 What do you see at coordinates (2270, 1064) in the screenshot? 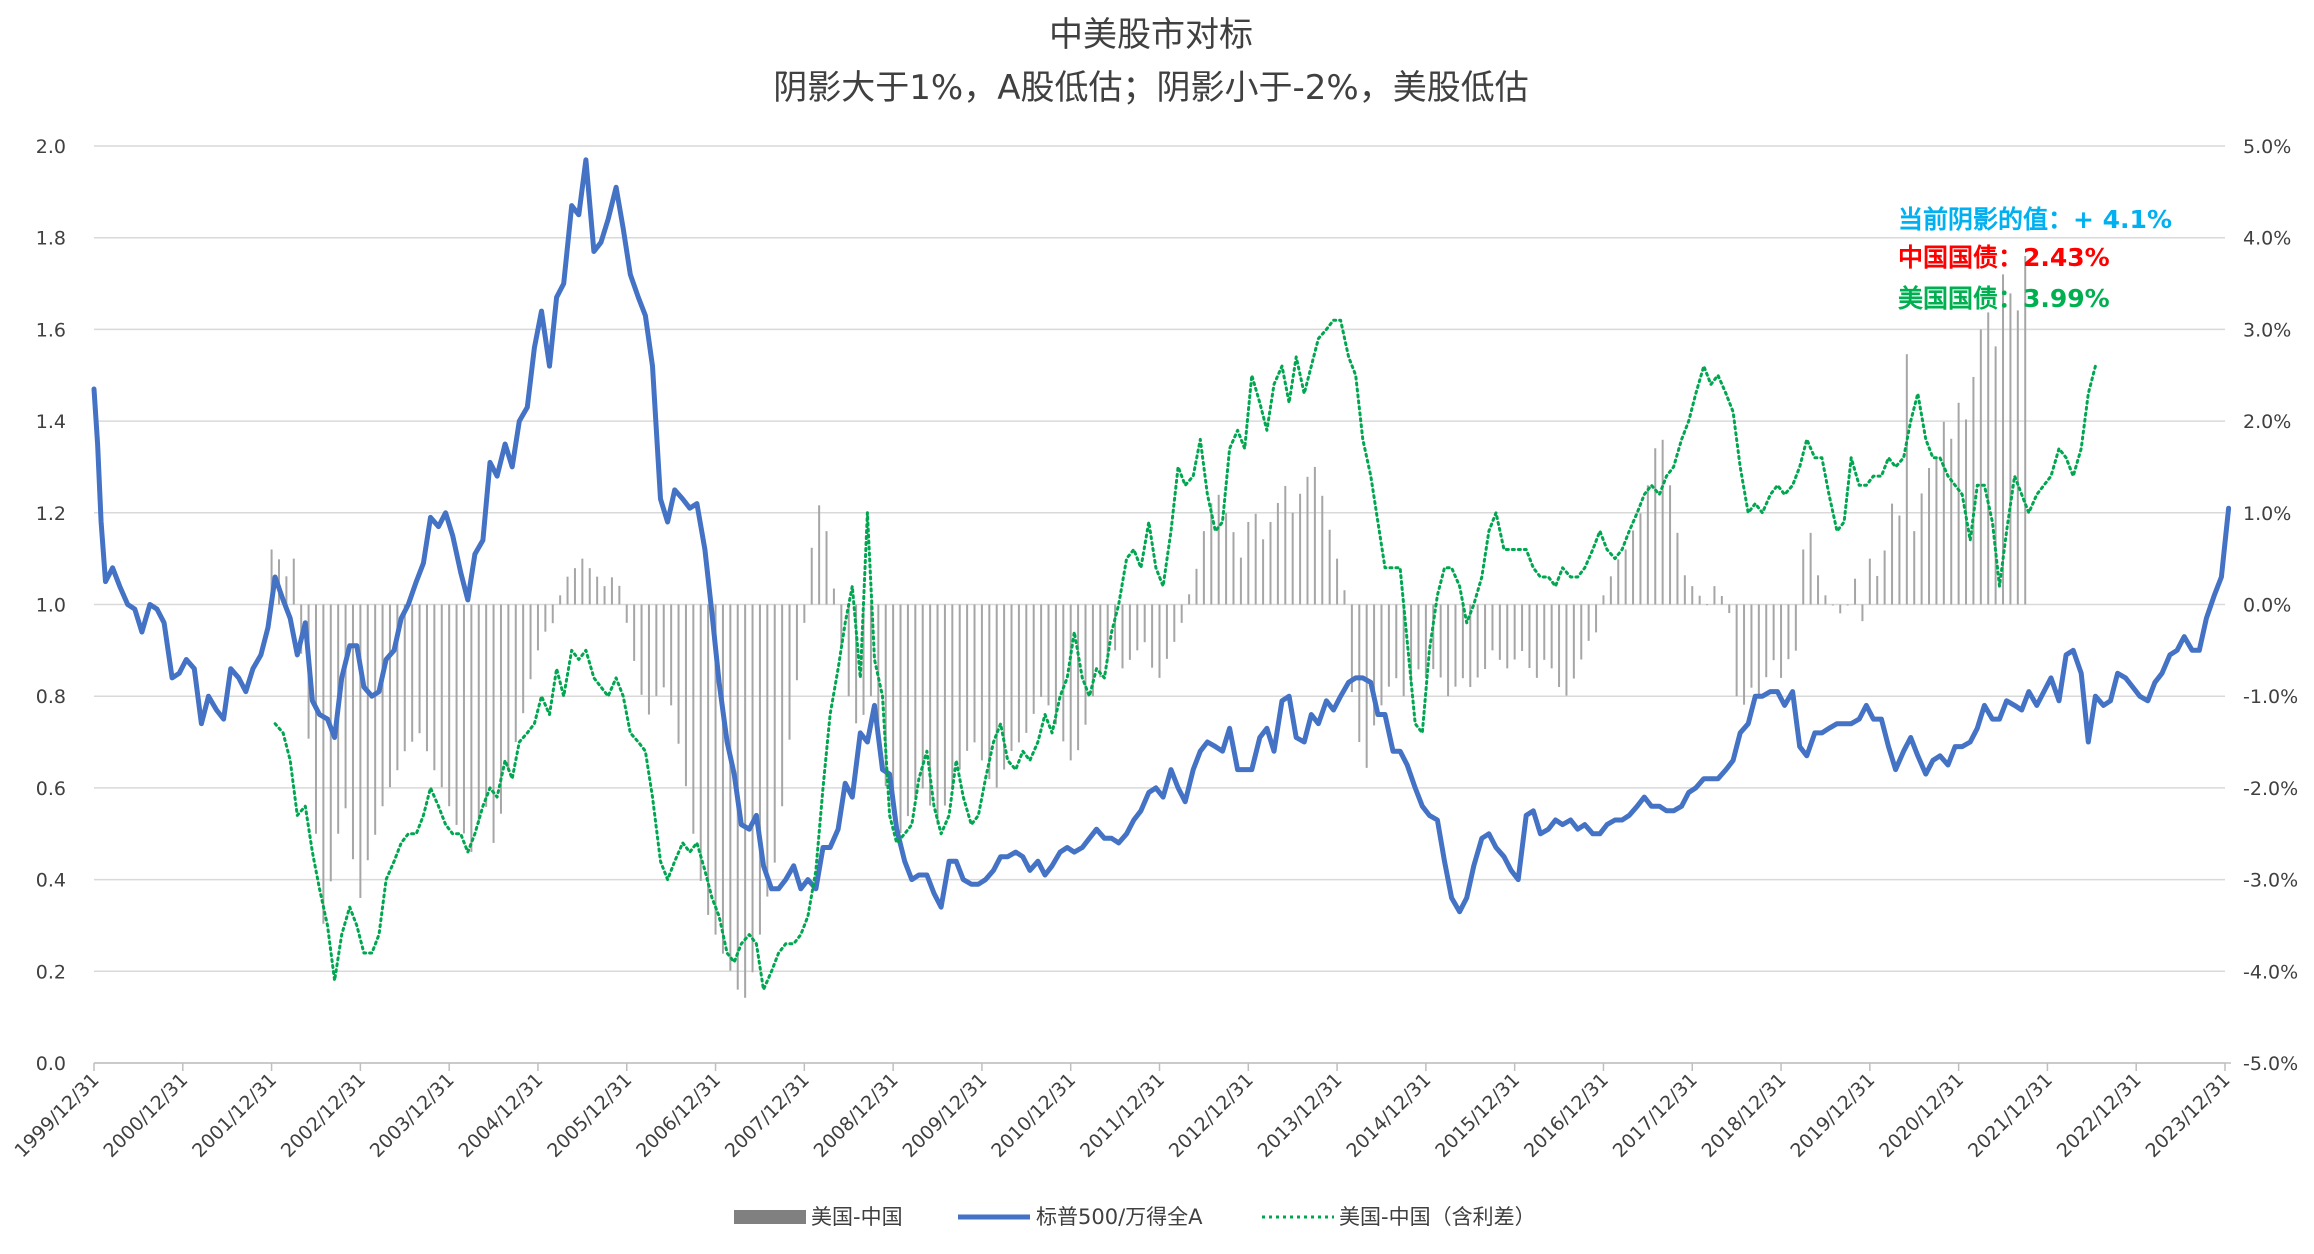
I see `y-right-tick-label: -5.0%` at bounding box center [2270, 1064].